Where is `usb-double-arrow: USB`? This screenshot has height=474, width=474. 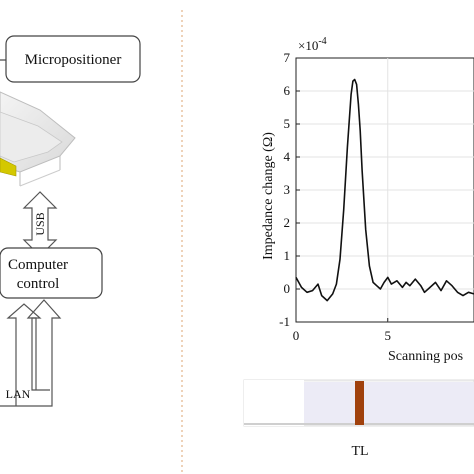
usb-double-arrow: USB is located at coordinates (40, 224).